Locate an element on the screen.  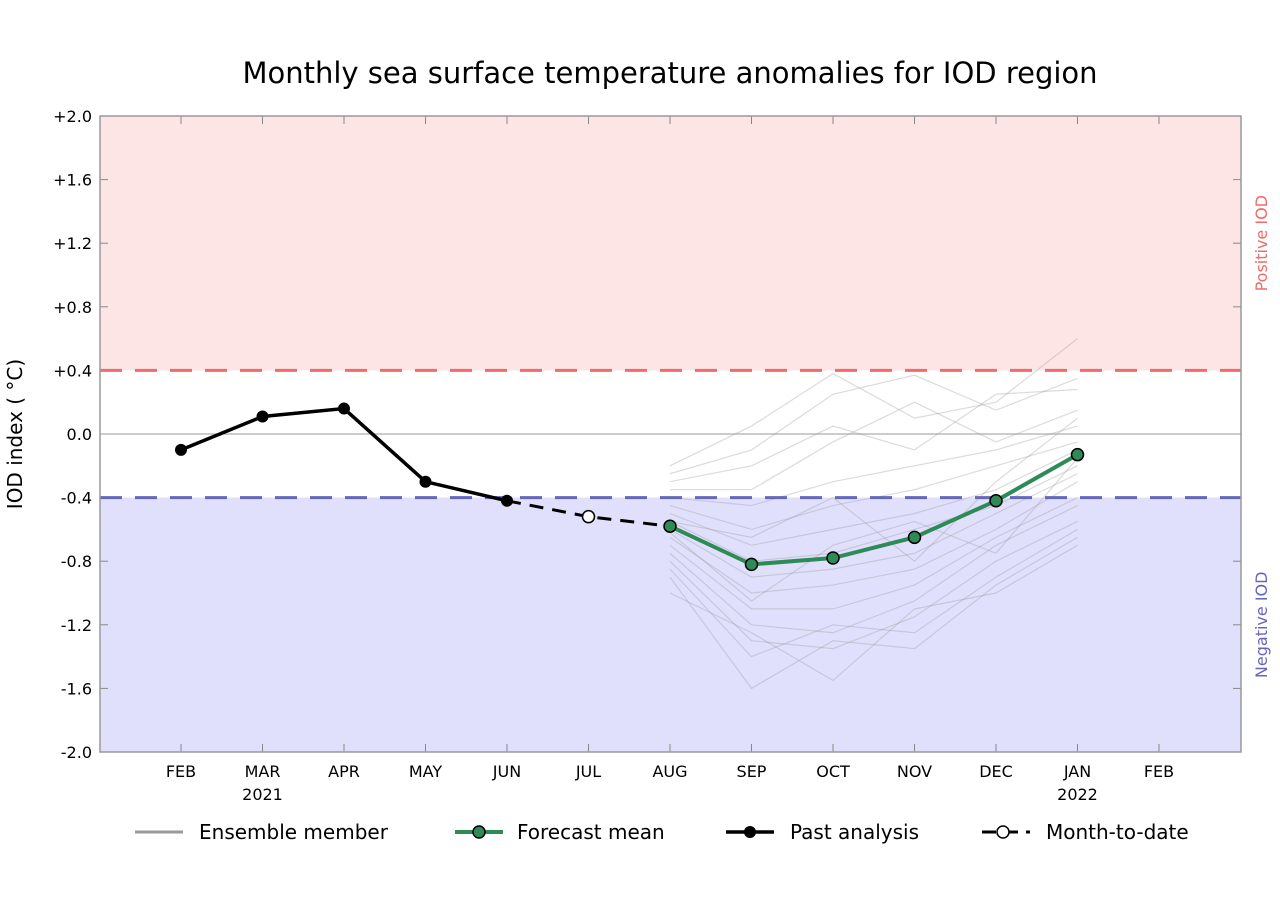
y-tick-label: -1.2 is located at coordinates (76, 625).